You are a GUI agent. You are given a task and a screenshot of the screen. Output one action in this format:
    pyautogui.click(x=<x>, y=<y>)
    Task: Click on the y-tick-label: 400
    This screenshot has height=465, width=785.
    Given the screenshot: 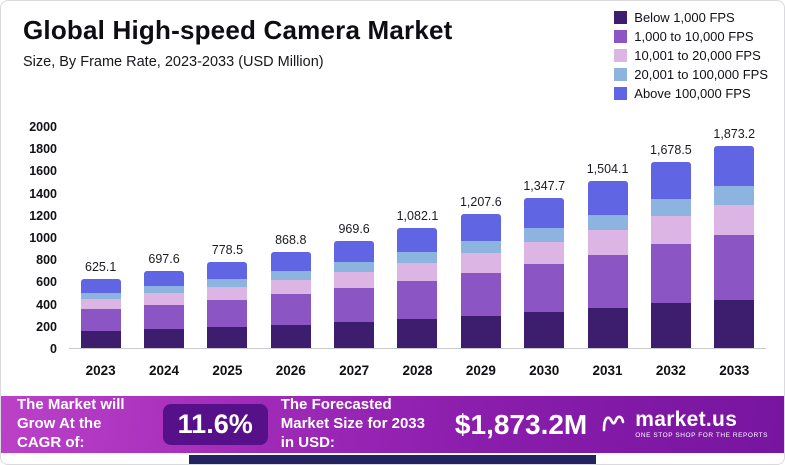 What is the action you would take?
    pyautogui.click(x=46, y=304)
    